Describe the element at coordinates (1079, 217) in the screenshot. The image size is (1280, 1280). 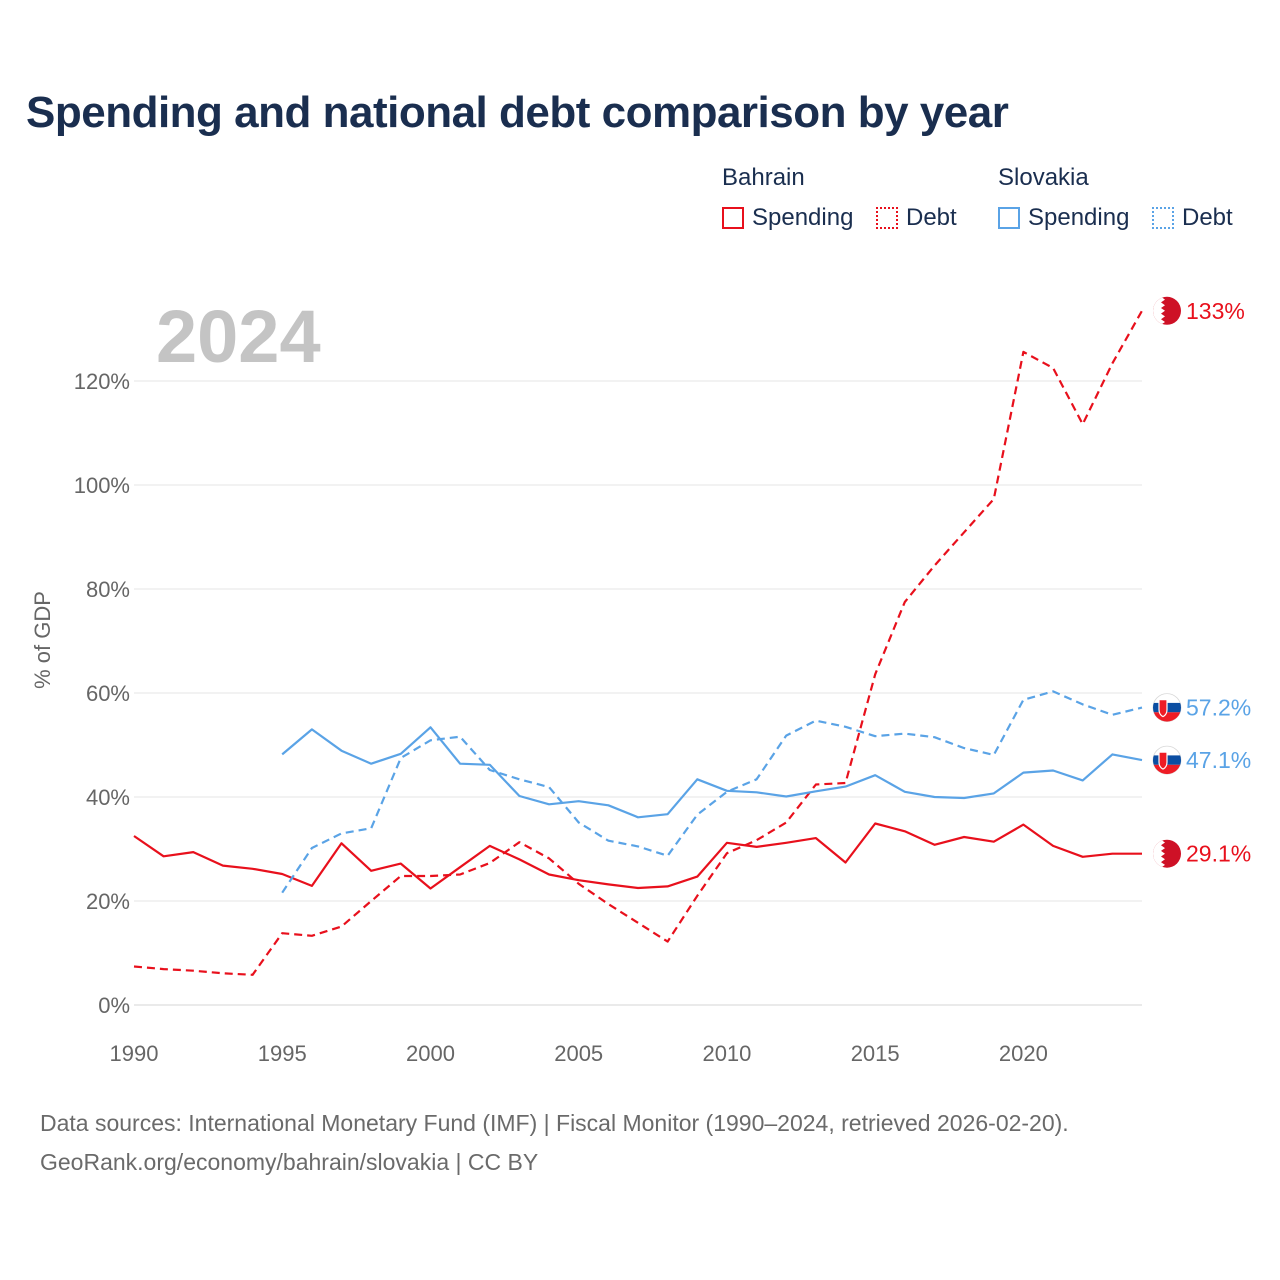
I see `legend-label-slovakia-spending: Spending` at that location.